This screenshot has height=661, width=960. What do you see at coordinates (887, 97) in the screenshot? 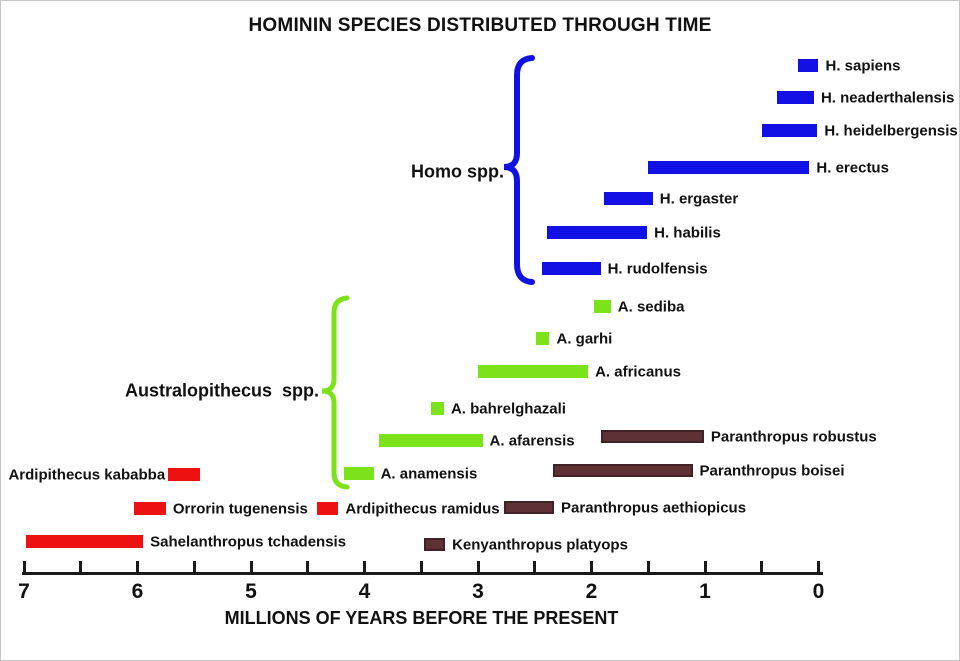
I see `species-label: H. neaderthalensis` at bounding box center [887, 97].